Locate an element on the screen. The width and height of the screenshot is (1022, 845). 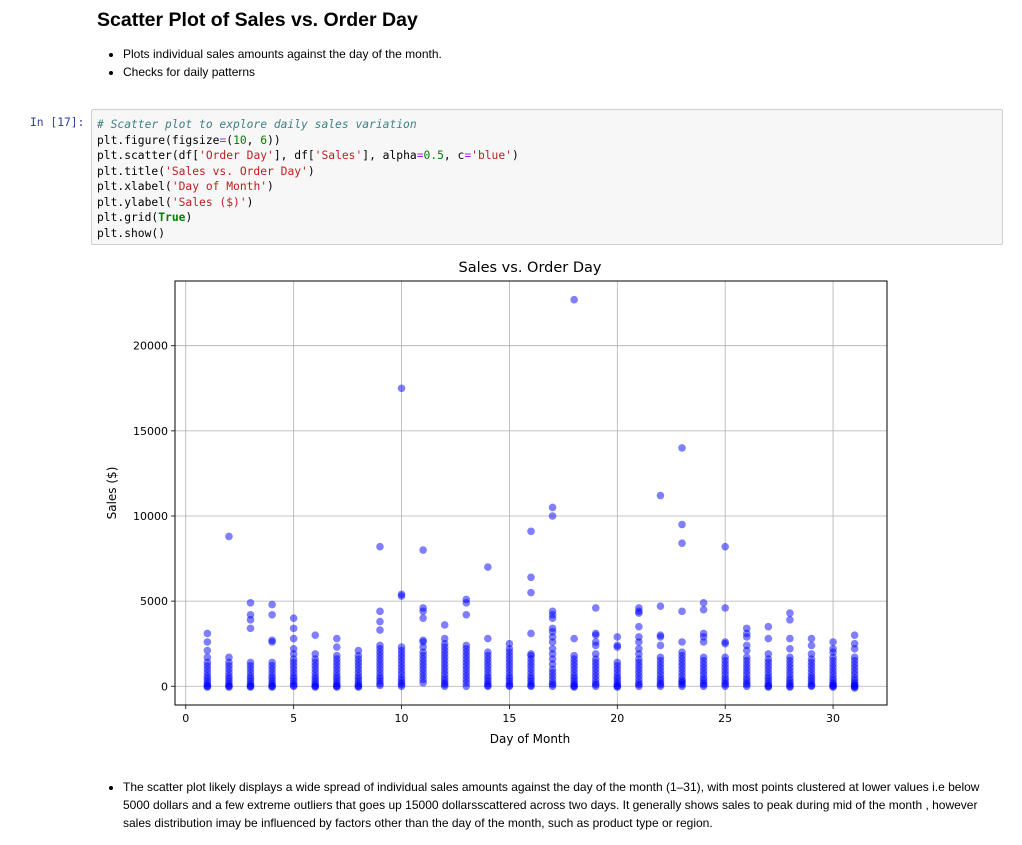
code-token: 'Sales' is located at coordinates (338, 155).